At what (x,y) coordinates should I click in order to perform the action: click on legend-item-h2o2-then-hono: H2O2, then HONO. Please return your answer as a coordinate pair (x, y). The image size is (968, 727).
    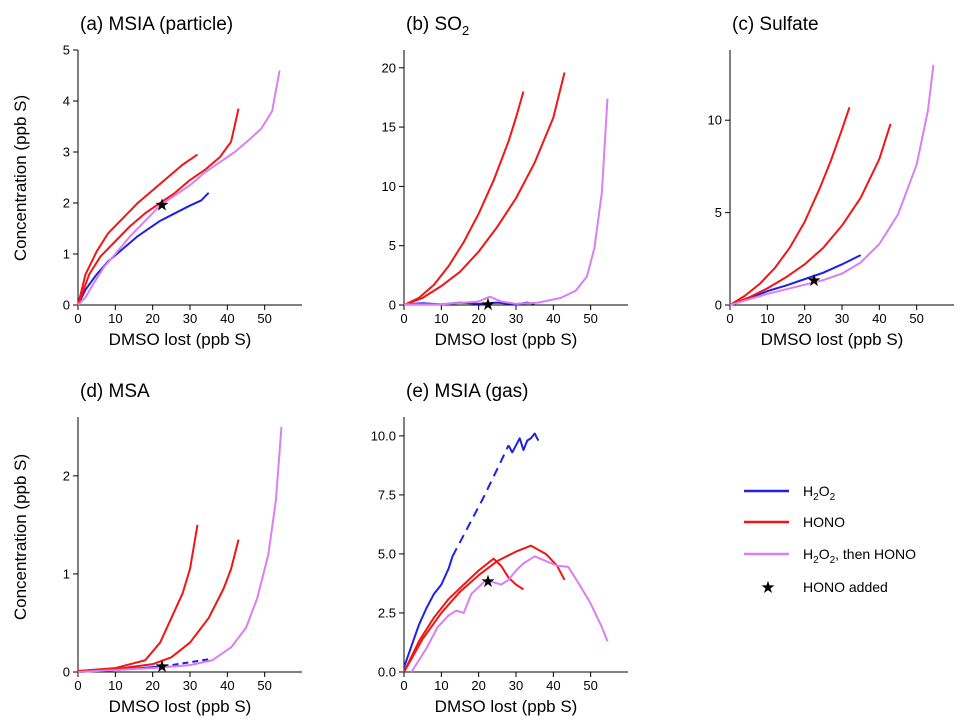
    Looking at the image, I should click on (830, 556).